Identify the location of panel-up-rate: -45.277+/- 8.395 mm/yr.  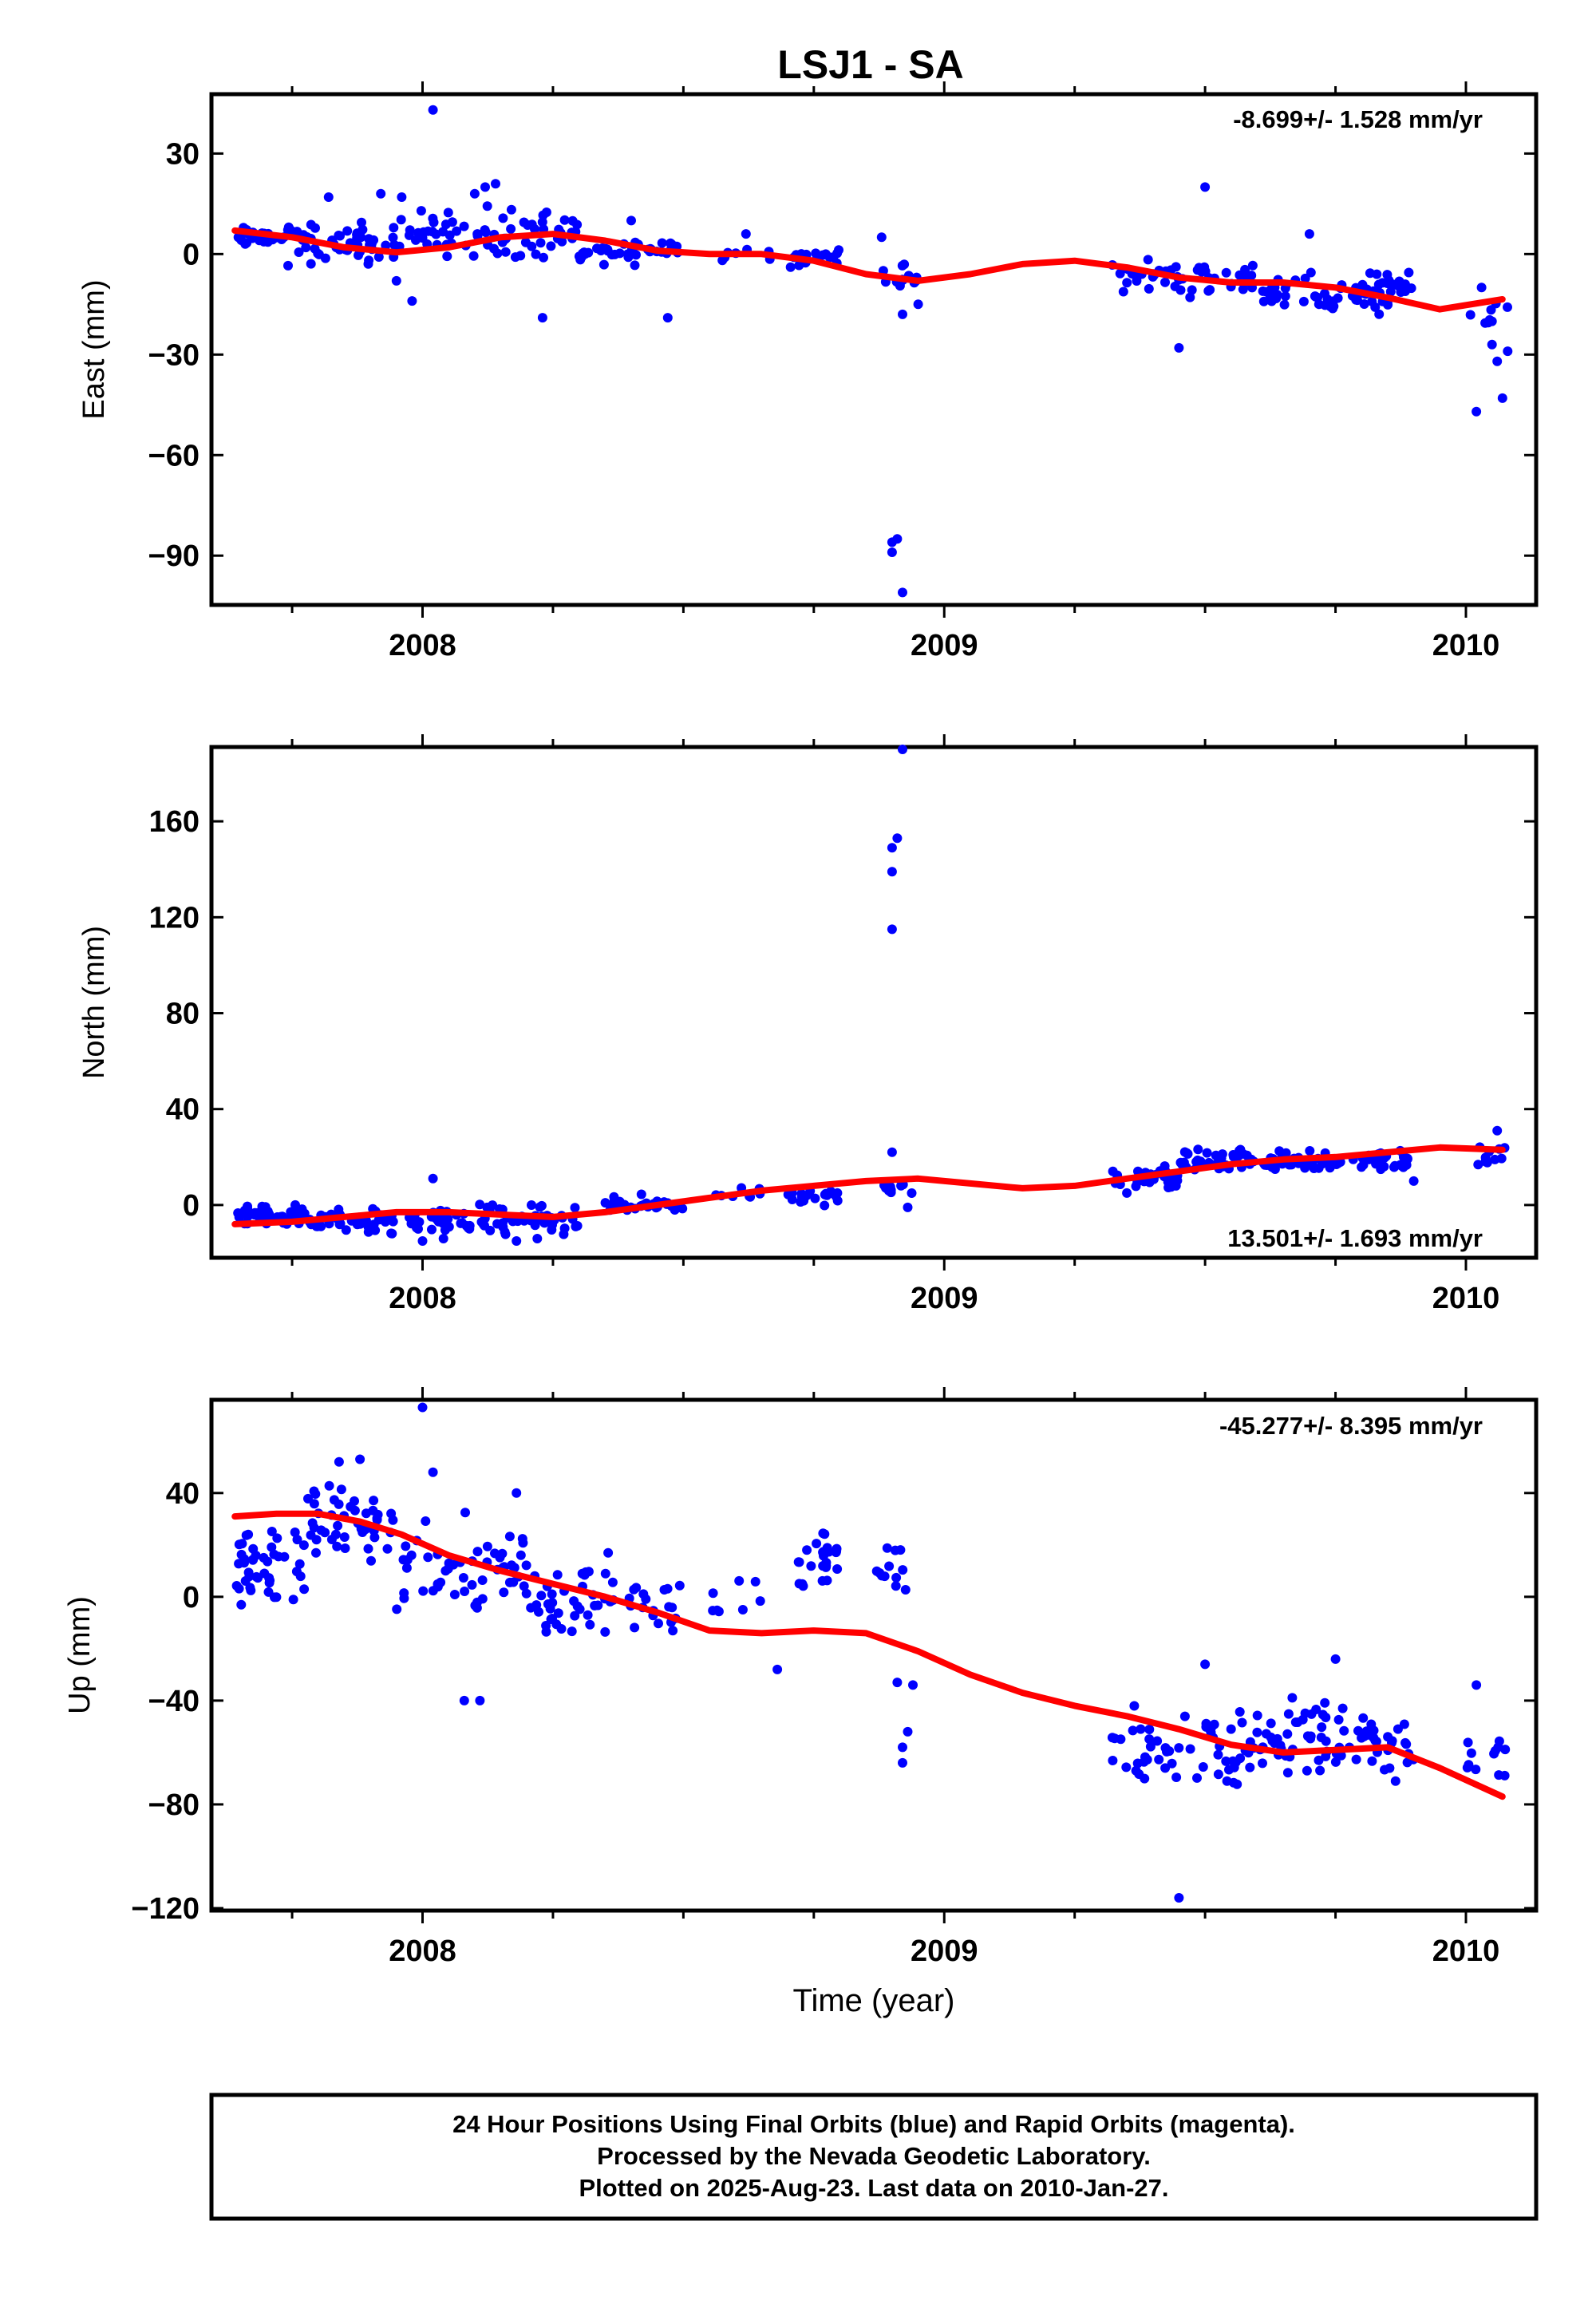
(1351, 1426).